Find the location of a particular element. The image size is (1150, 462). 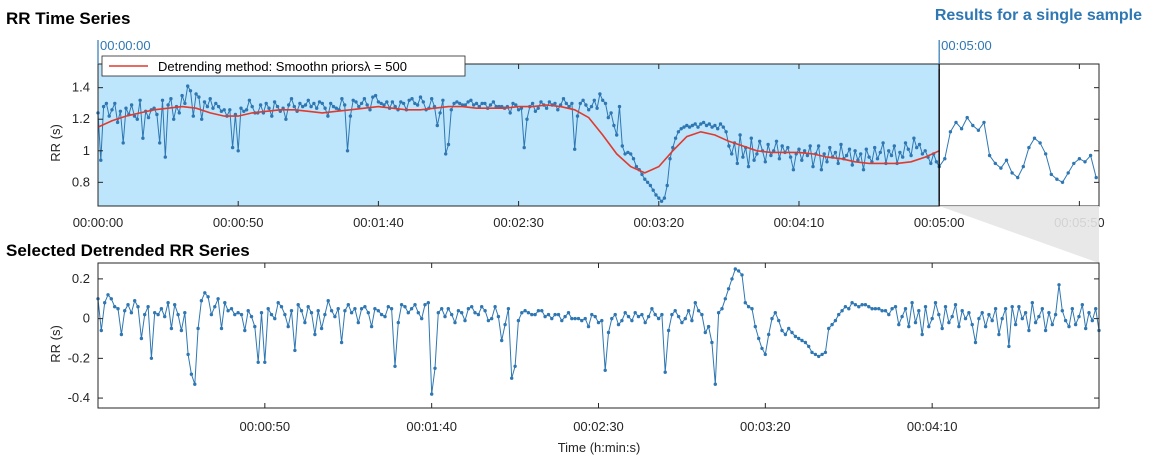

bottom-x-tick-label: 00:01:40 is located at coordinates (431, 426).